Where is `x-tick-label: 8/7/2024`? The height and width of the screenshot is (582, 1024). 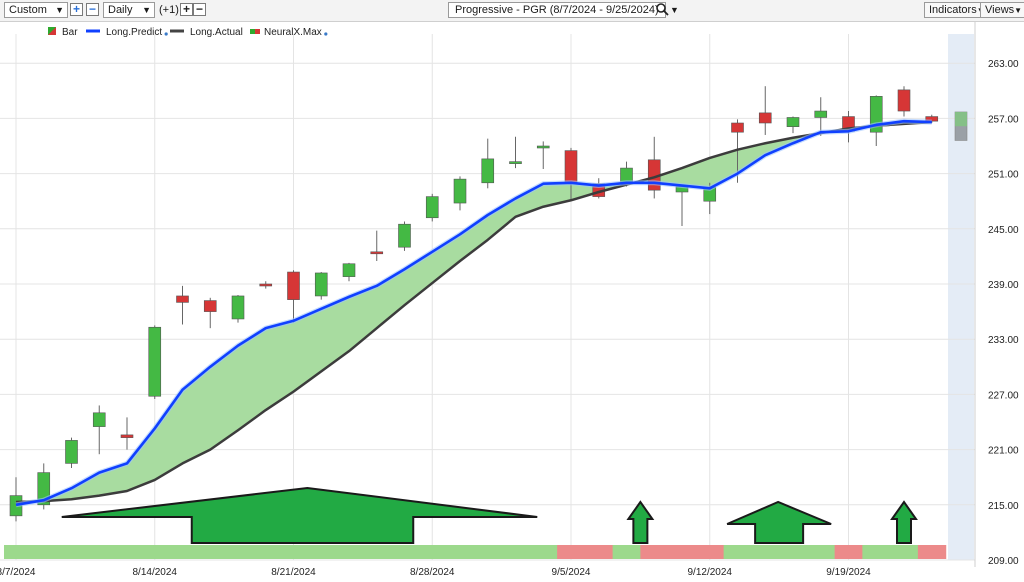
x-tick-label: 8/7/2024 is located at coordinates (18, 572).